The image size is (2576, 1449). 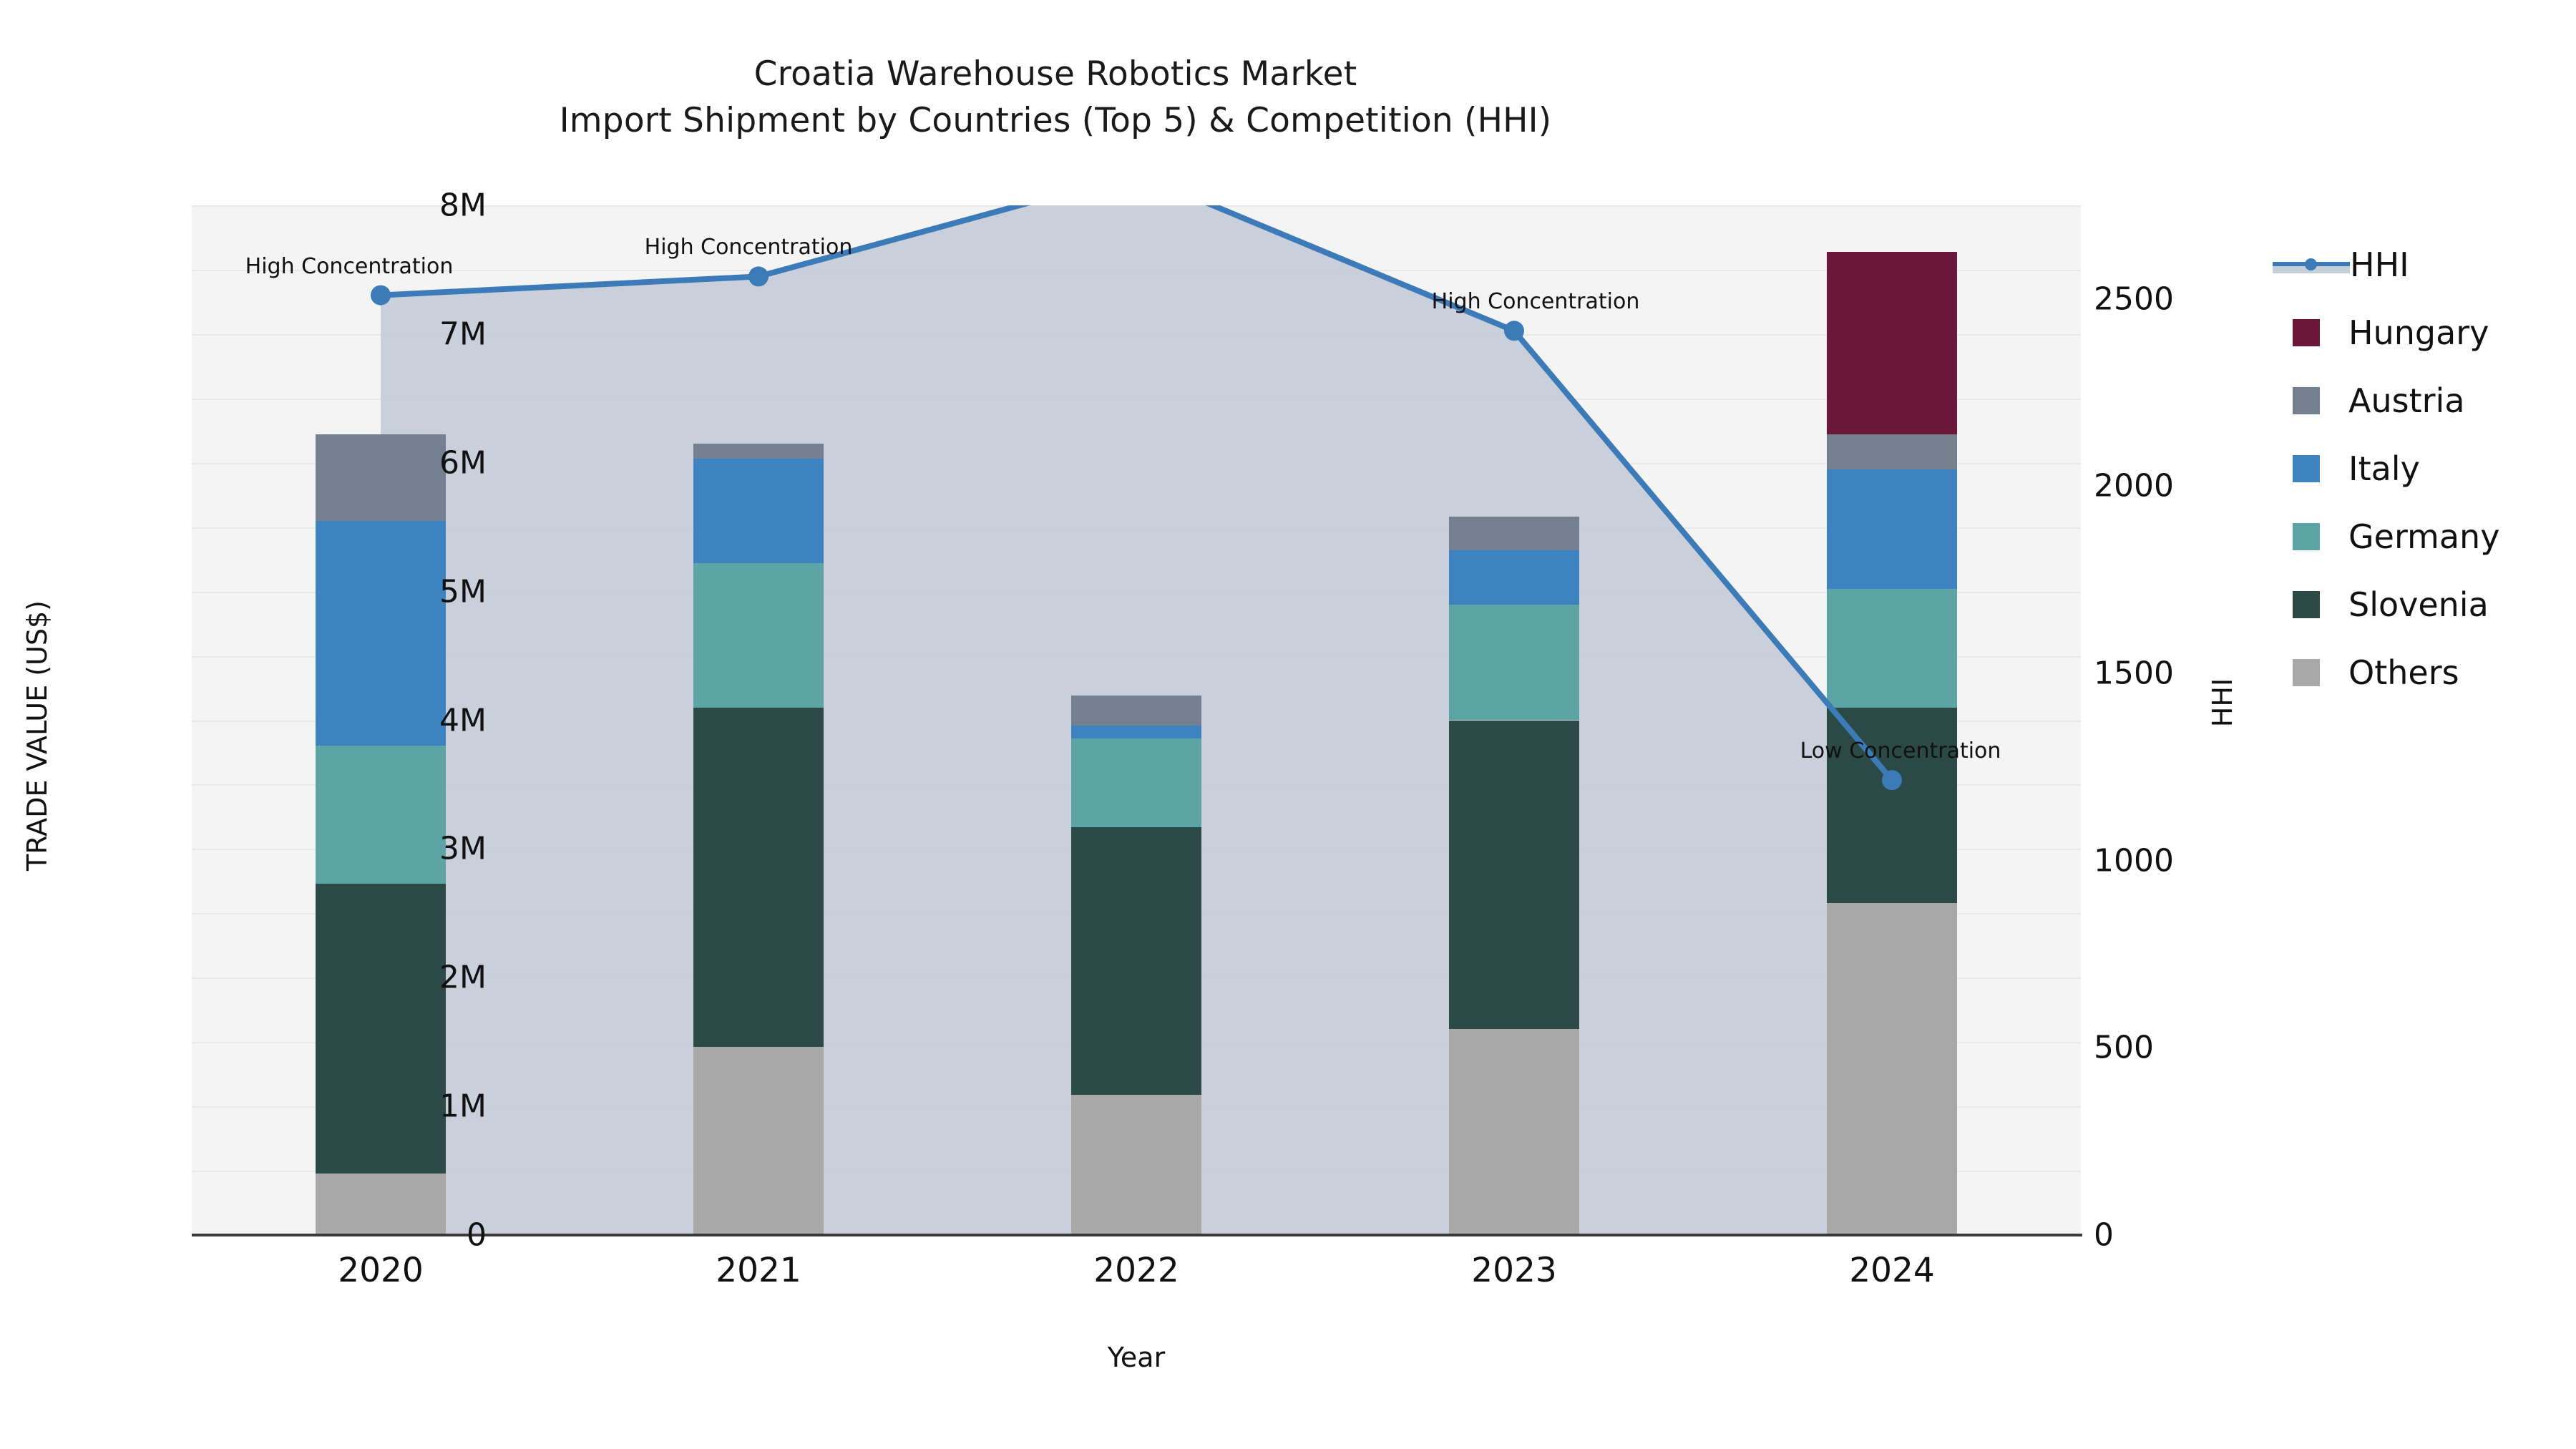 I want to click on legend-swatch-hungary, so click(x=2306, y=332).